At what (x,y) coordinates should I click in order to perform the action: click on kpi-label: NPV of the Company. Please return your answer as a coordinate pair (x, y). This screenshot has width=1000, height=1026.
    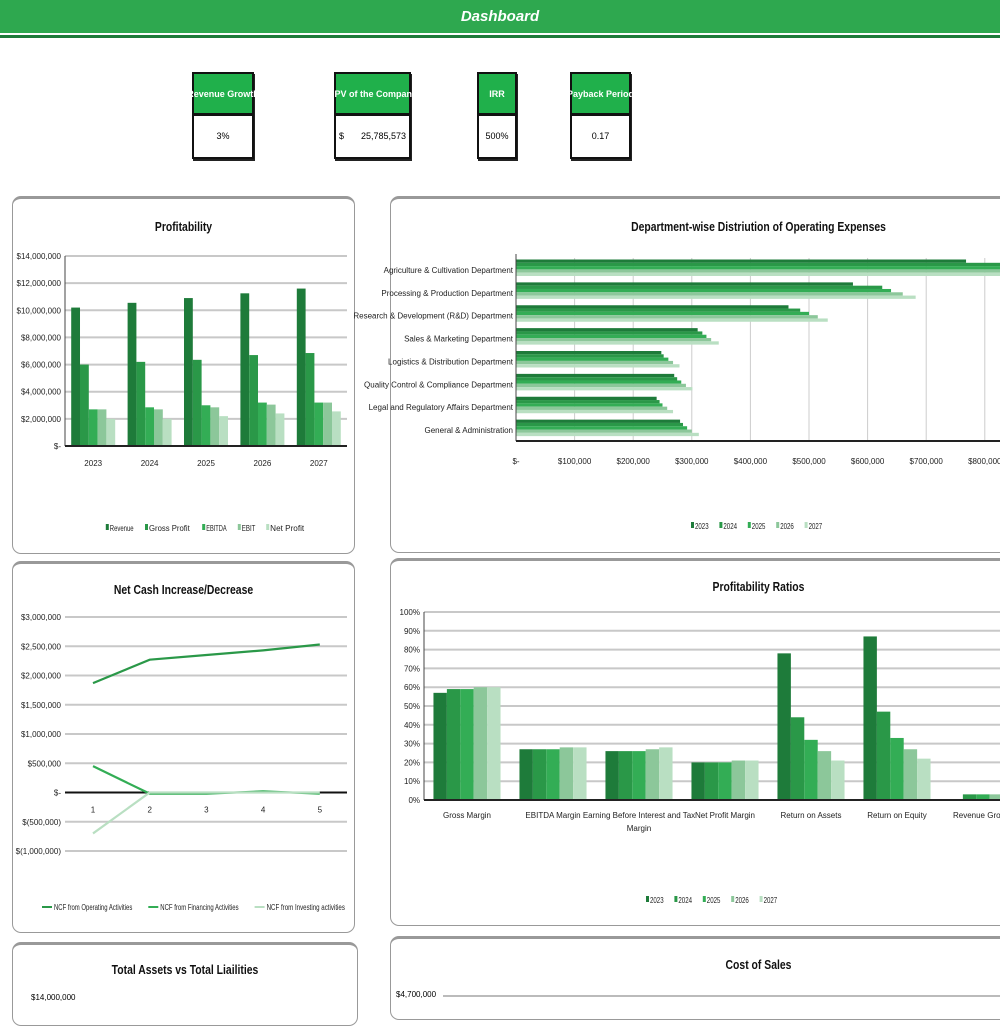
    Looking at the image, I should click on (372, 95).